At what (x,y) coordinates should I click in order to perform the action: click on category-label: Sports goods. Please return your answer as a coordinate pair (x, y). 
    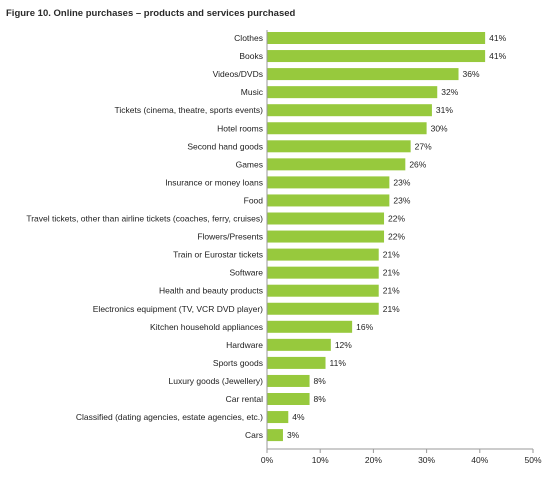
    Looking at the image, I should click on (238, 363).